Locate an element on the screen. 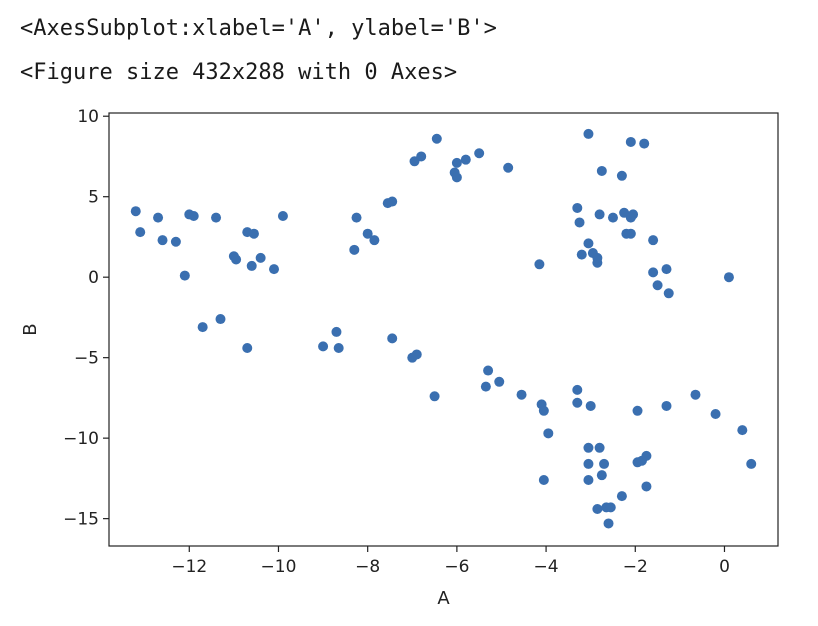 This screenshot has width=818, height=626. y-tick-label: −5 is located at coordinates (86, 359).